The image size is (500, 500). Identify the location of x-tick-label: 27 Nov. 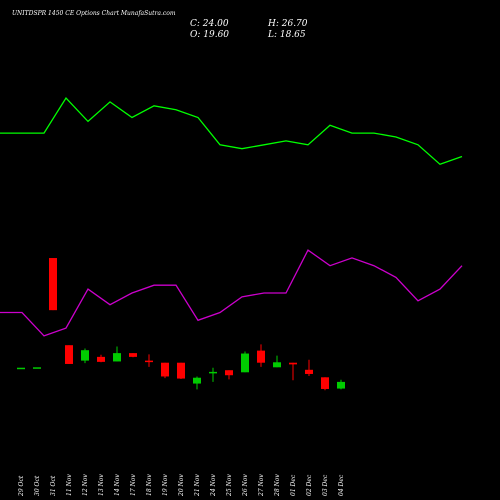
(261, 485).